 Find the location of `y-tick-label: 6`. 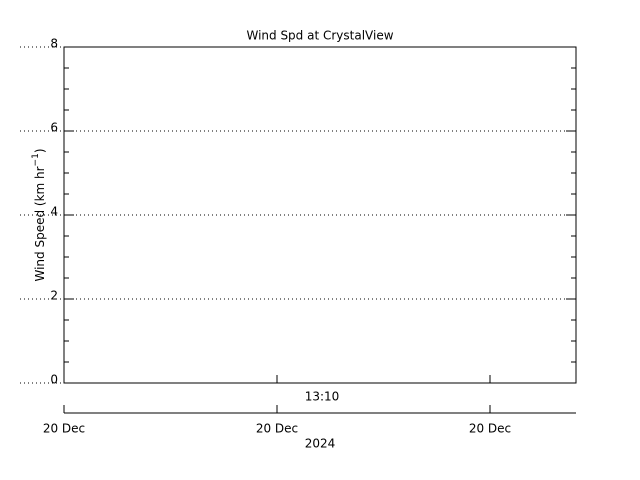

y-tick-label: 6 is located at coordinates (54, 128).